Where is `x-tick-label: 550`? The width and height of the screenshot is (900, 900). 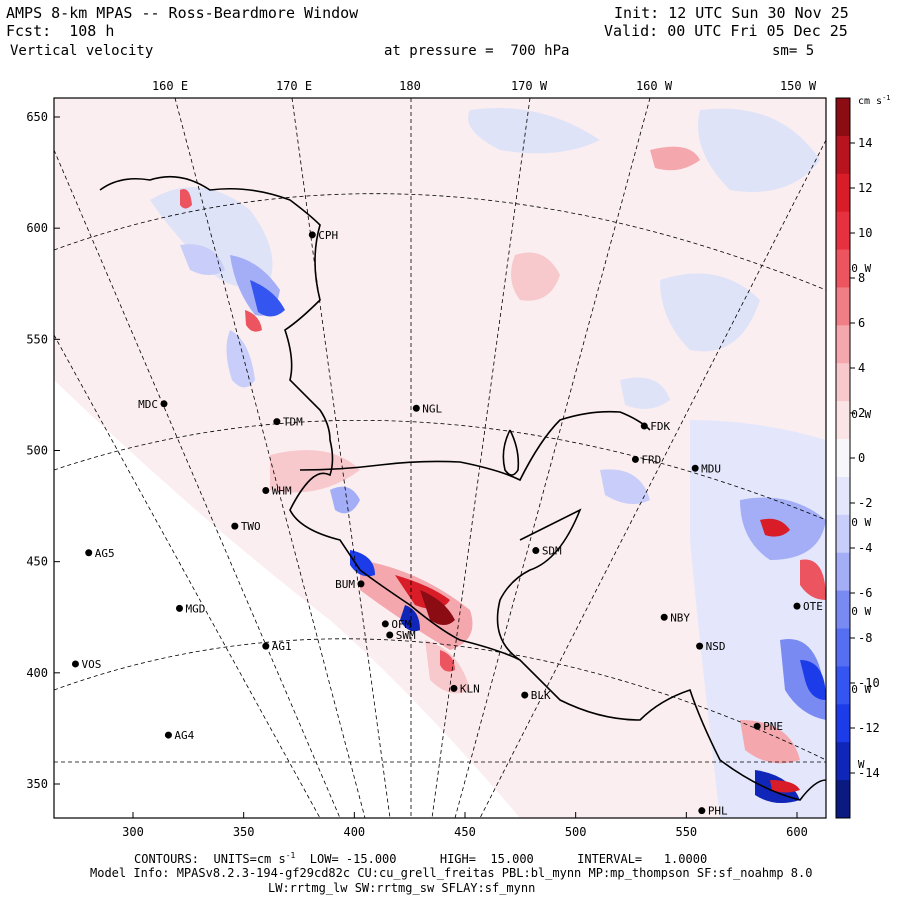
x-tick-label: 550 is located at coordinates (686, 832).